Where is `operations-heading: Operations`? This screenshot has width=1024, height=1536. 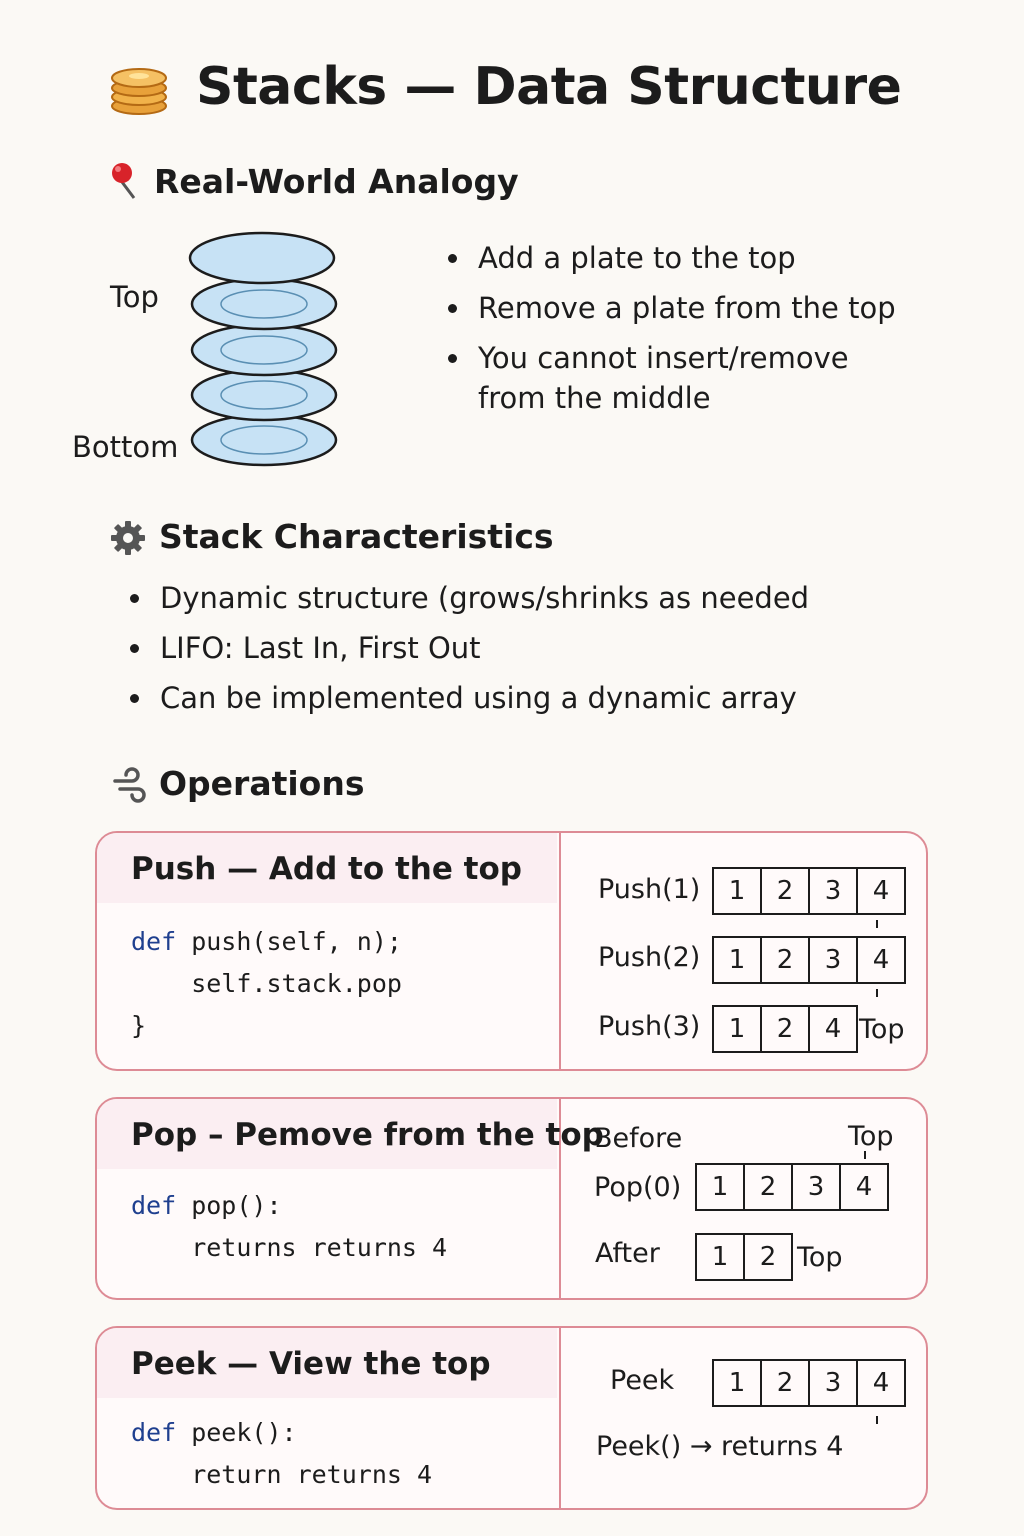
operations-heading: Operations is located at coordinates (262, 783).